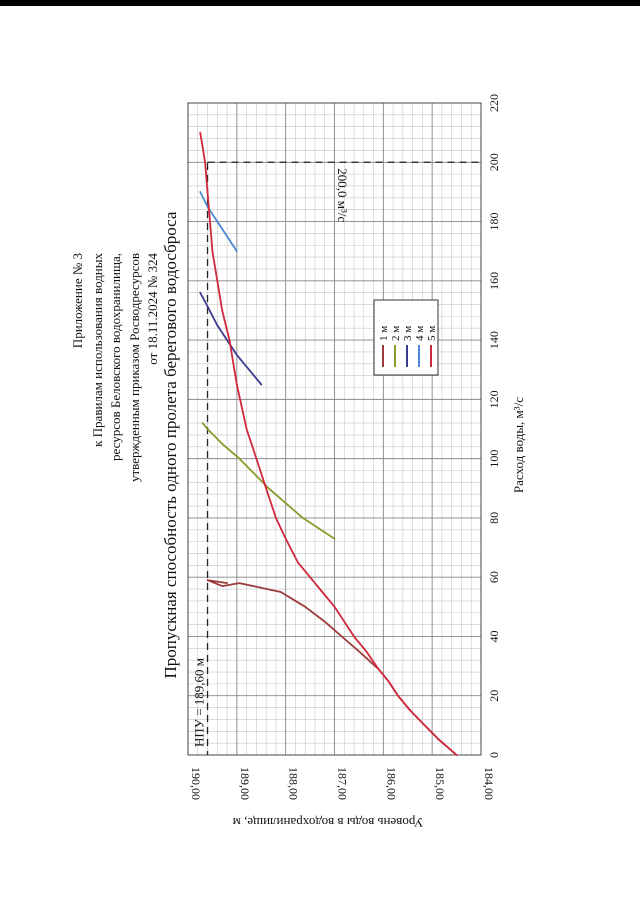 The height and width of the screenshot is (905, 640). What do you see at coordinates (294, 783) in the screenshot?
I see `y-tick-label: 188,00` at bounding box center [294, 783].